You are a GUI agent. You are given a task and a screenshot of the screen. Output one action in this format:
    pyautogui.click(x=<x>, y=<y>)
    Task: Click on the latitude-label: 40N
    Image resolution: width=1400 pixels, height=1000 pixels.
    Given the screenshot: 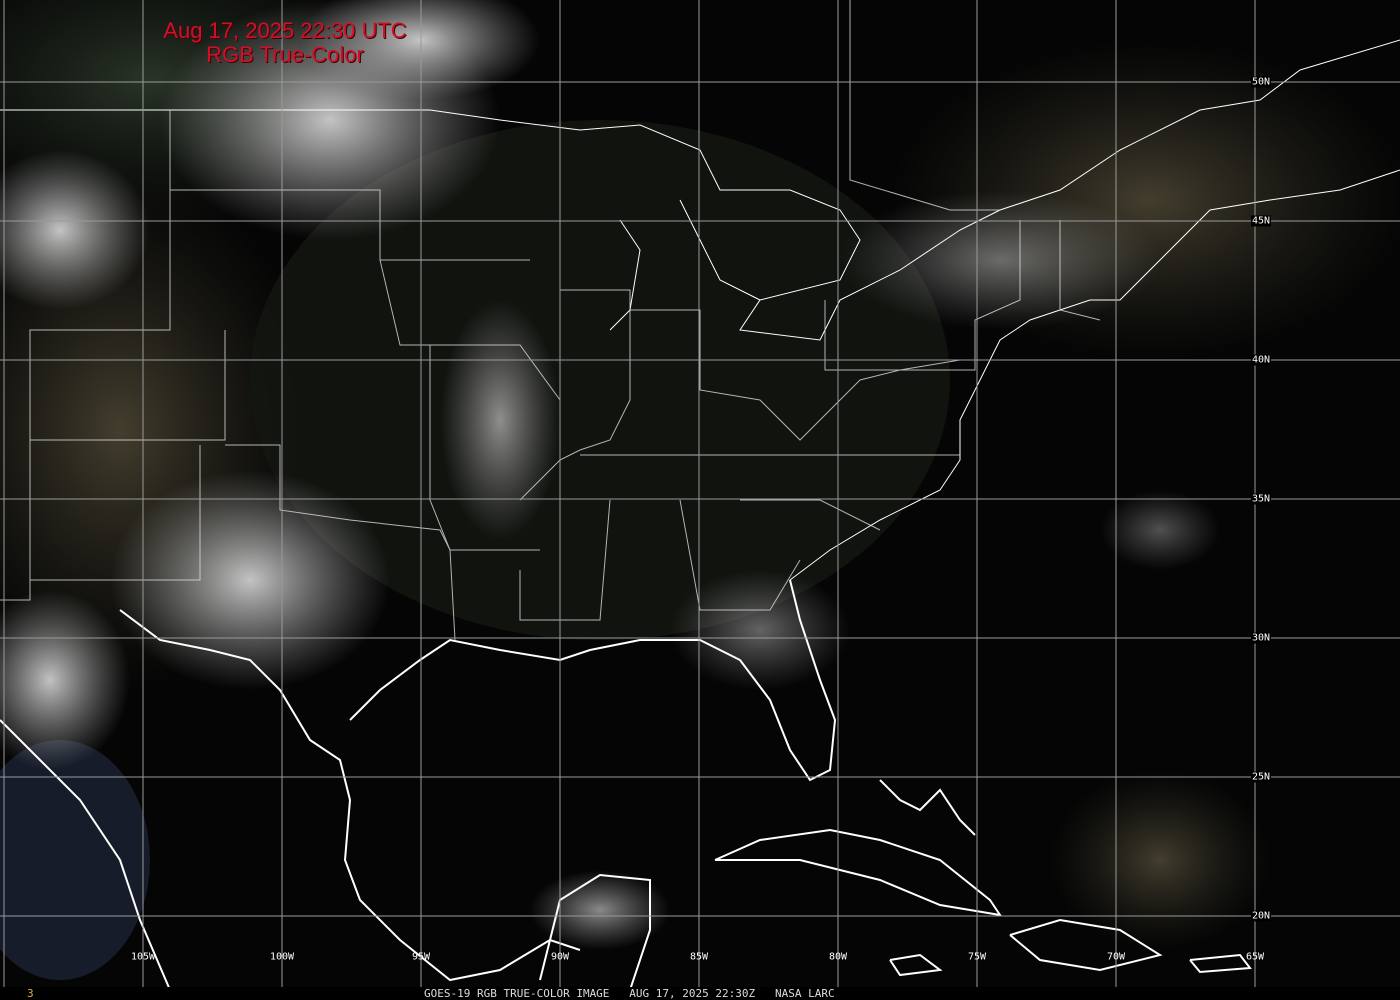 What is the action you would take?
    pyautogui.click(x=1261, y=360)
    